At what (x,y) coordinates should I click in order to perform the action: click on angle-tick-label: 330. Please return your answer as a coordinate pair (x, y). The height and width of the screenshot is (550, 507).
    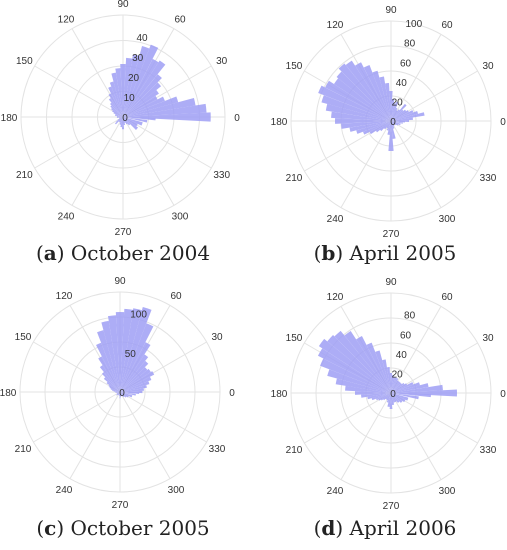
    Looking at the image, I should click on (221, 175).